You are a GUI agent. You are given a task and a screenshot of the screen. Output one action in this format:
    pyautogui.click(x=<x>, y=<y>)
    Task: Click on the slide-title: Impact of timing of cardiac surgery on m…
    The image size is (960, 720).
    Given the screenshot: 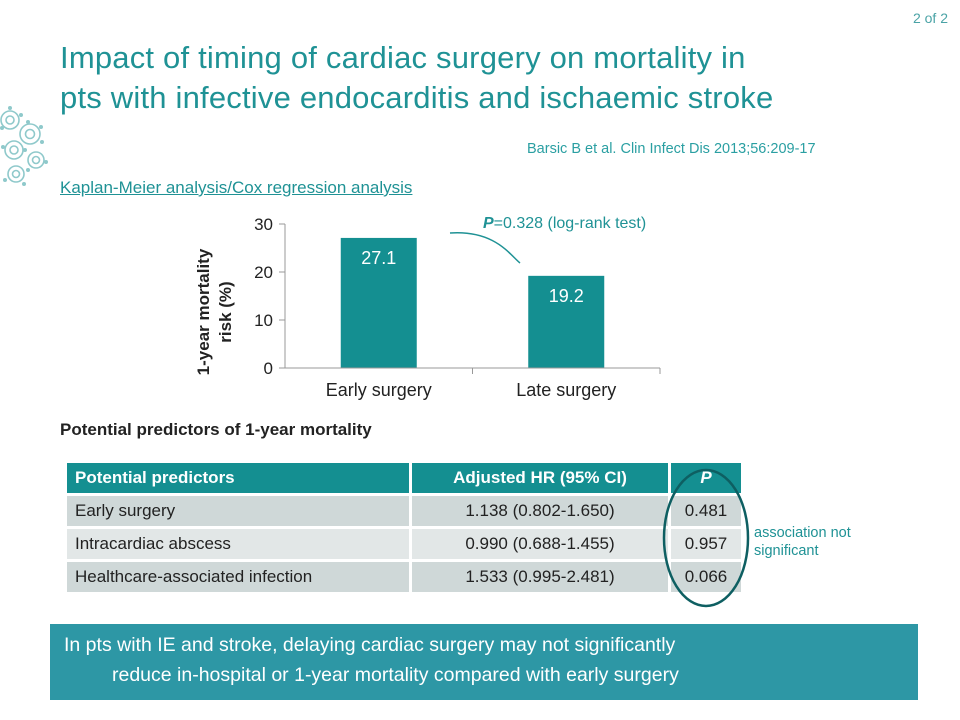 What is the action you would take?
    pyautogui.click(x=495, y=78)
    